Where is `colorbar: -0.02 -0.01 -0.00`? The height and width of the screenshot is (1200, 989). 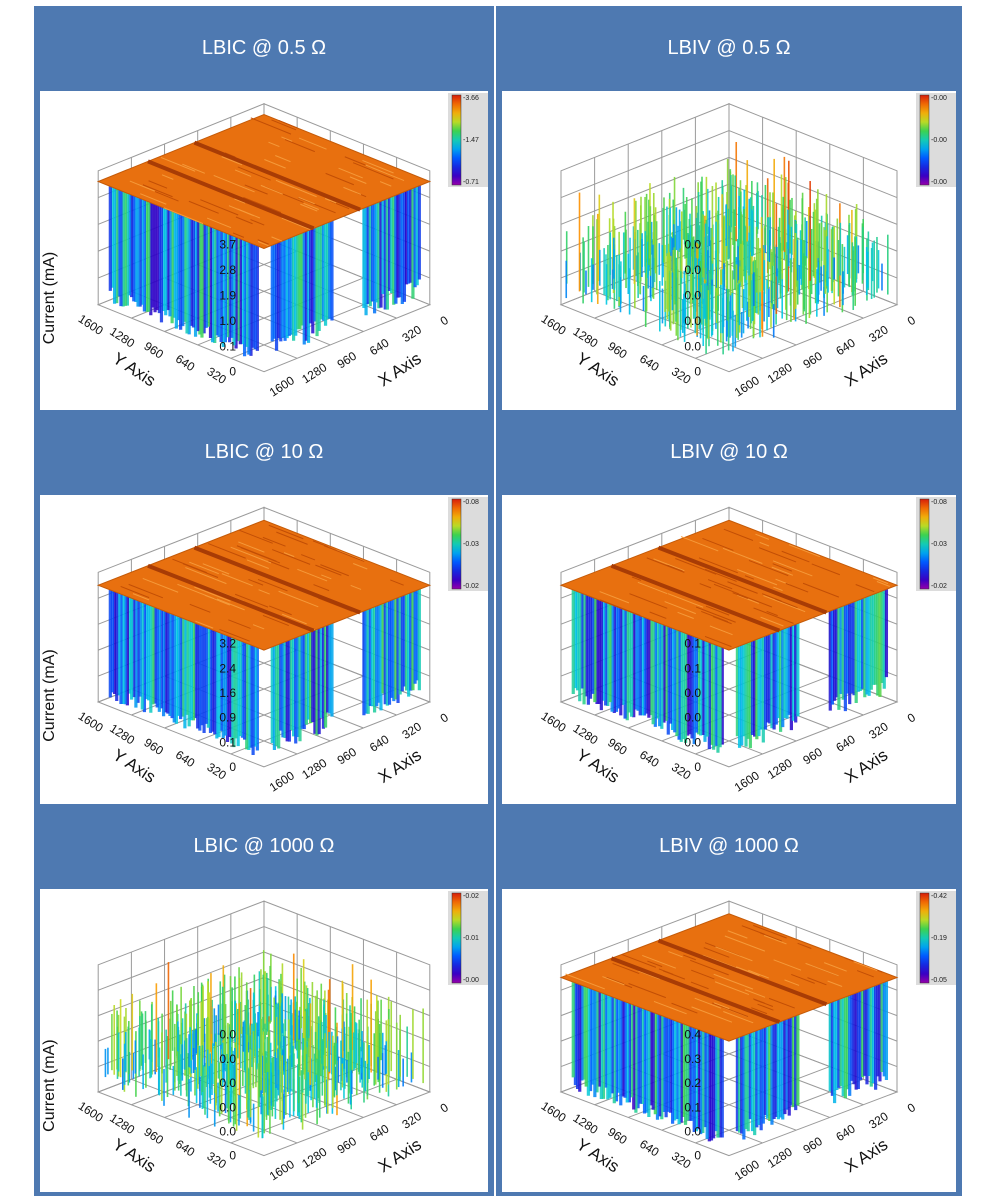 colorbar: -0.02 -0.01 -0.00 is located at coordinates (468, 938).